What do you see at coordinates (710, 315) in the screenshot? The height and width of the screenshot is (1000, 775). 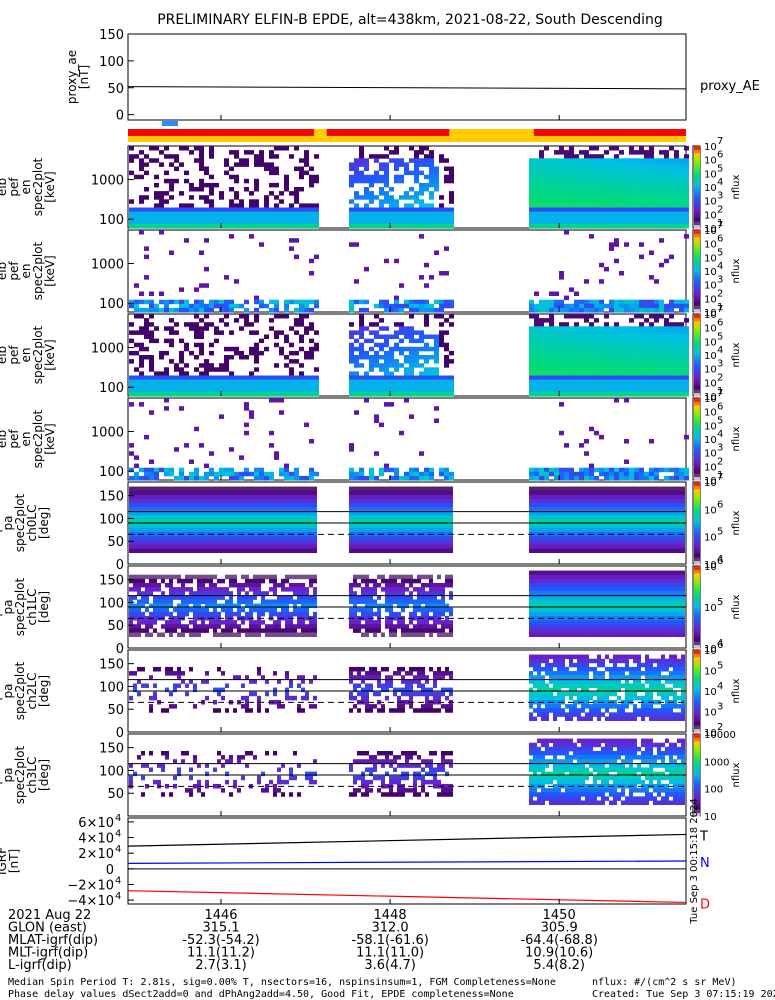 I see `en3-cbar-tick: 10` at bounding box center [710, 315].